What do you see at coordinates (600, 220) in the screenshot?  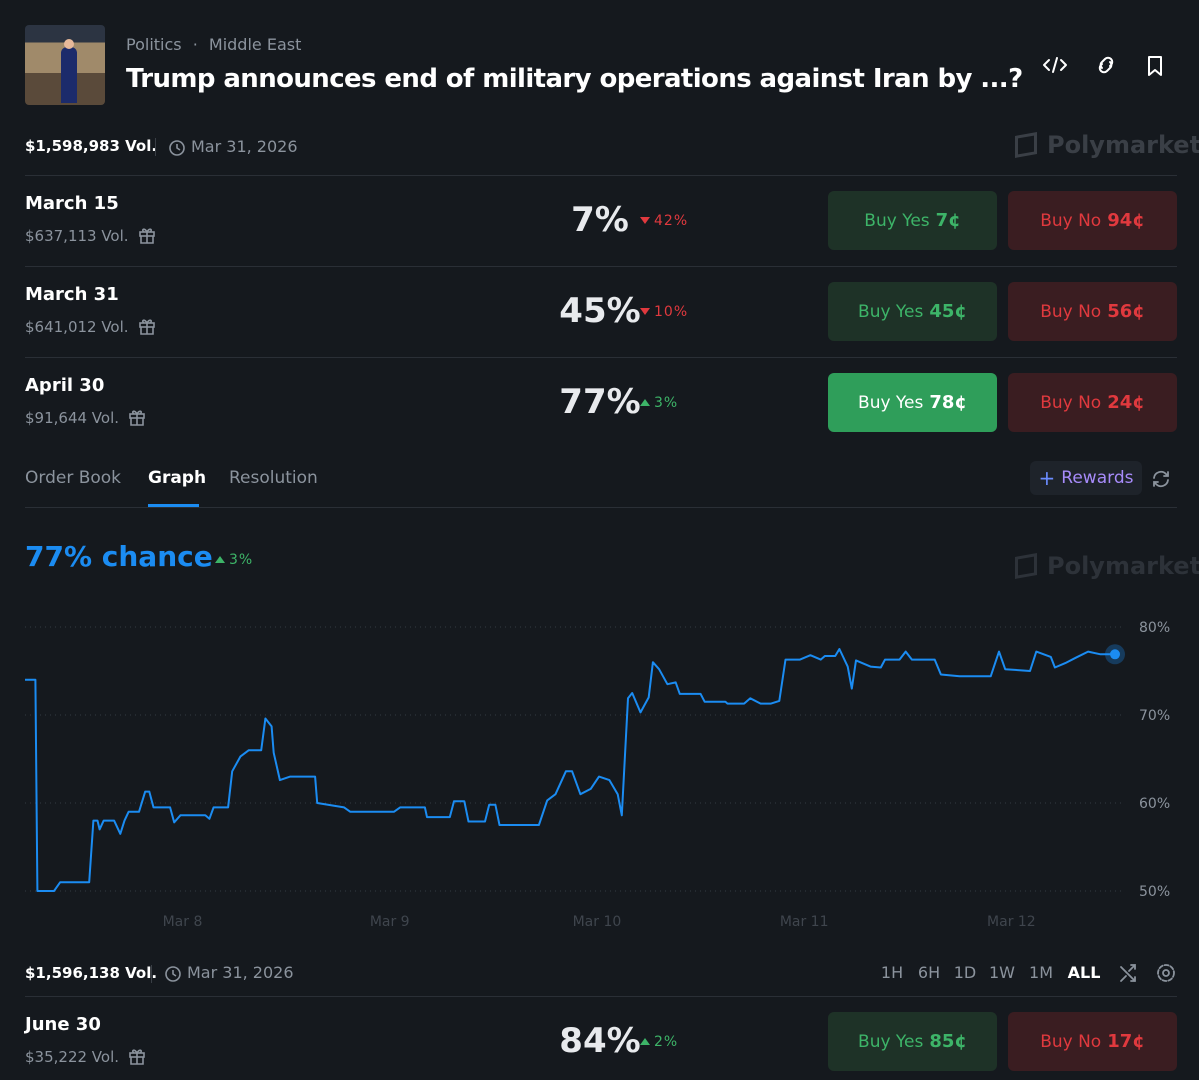 I see `outcome-chance: 7%` at bounding box center [600, 220].